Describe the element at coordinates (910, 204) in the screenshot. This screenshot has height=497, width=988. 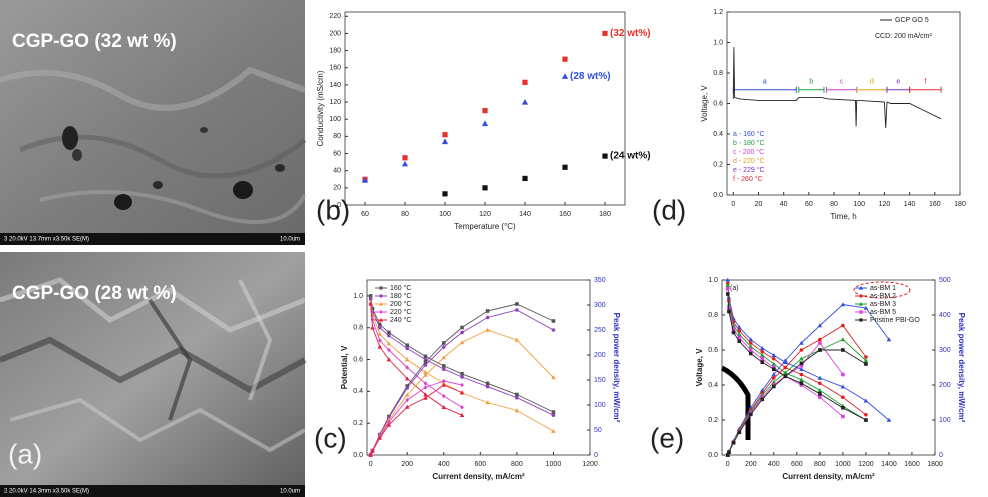
I see `x-tick-label: 140` at that location.